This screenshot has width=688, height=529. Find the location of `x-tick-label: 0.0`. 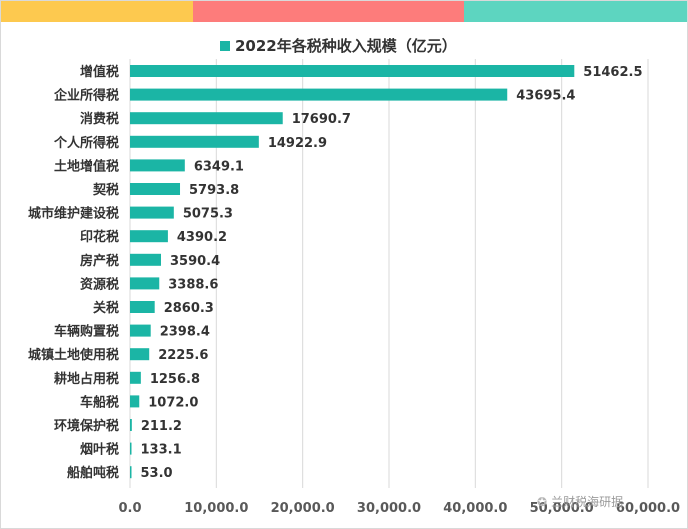

x-tick-label: 0.0 is located at coordinates (129, 508).